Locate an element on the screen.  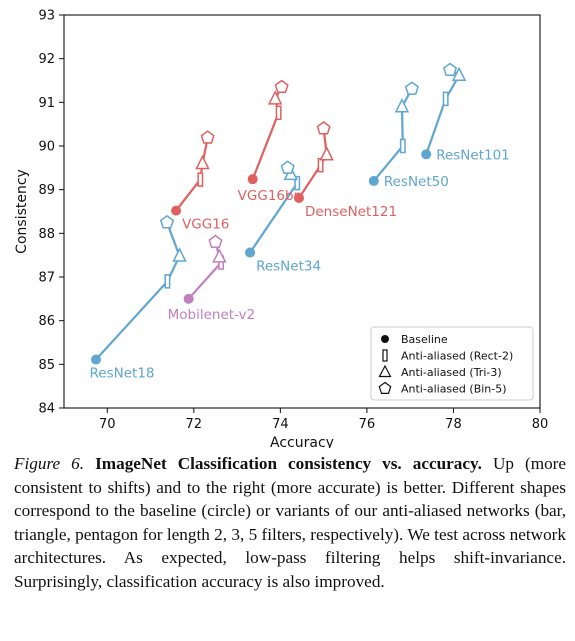
y-tick-label: 87 is located at coordinates (46, 278).